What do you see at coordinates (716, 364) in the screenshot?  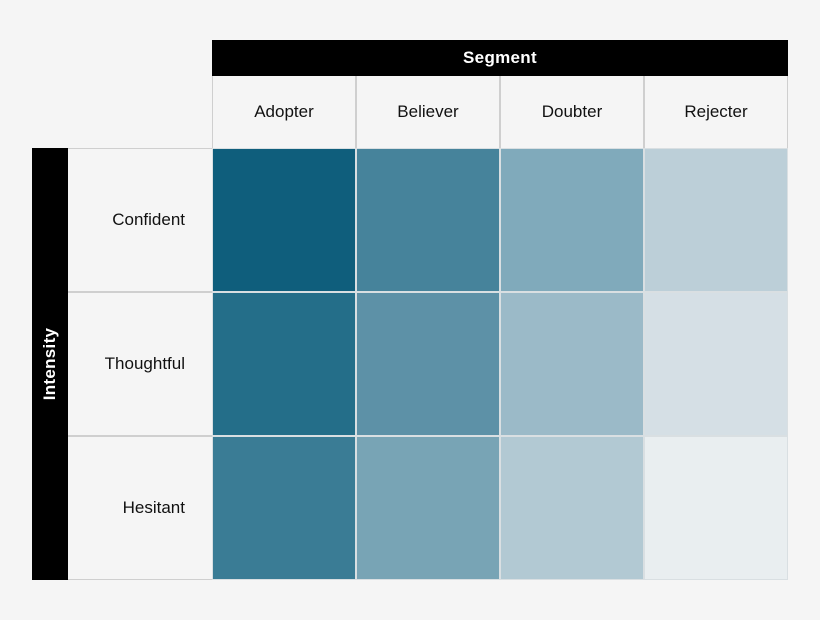 I see `cell-thoughtful-rejecter` at bounding box center [716, 364].